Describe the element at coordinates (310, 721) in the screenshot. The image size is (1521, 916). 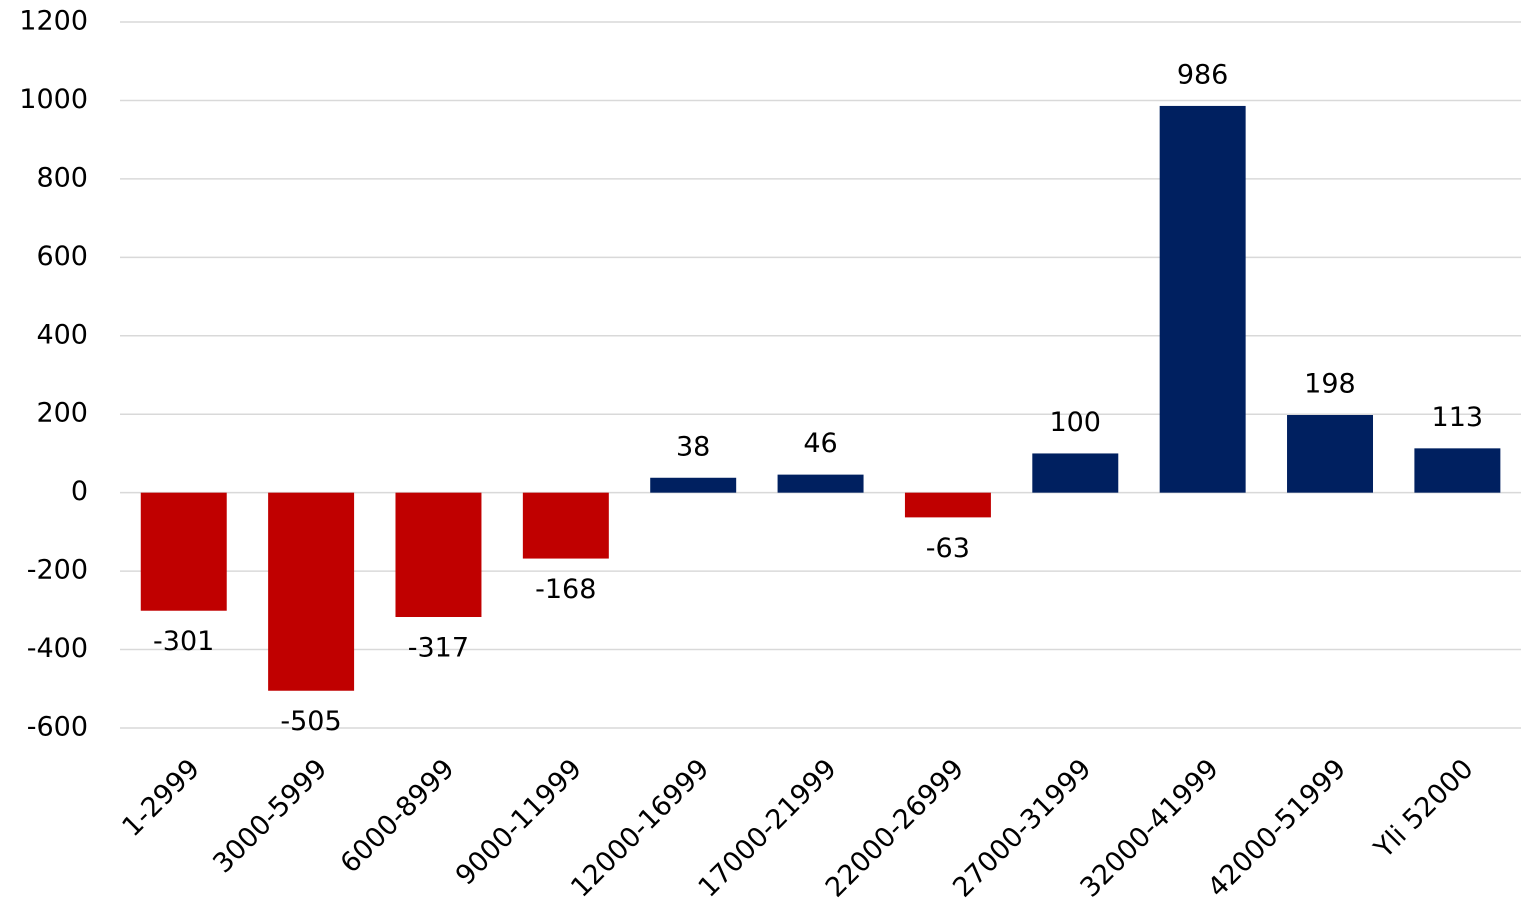
I see `data-label: -505` at that location.